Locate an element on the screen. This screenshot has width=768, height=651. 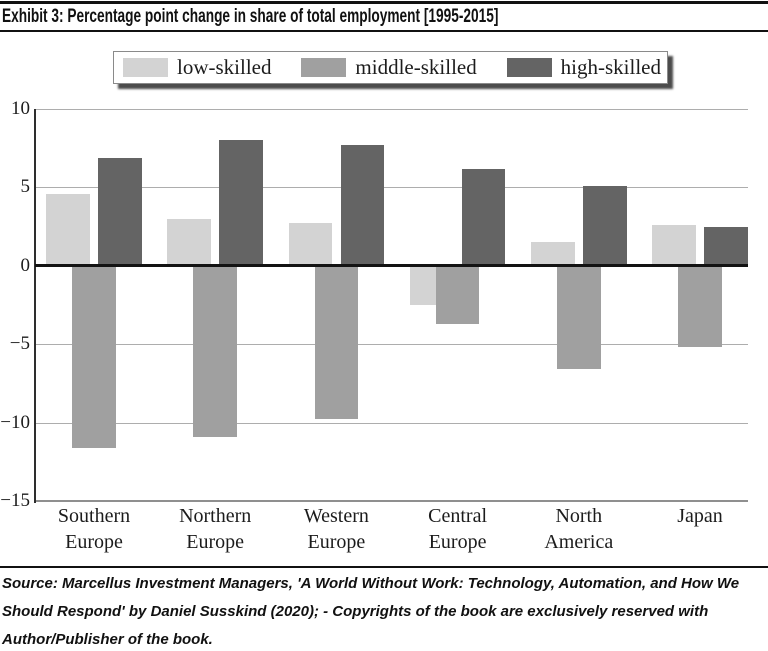
bar-low-skilled-northern-europe is located at coordinates (189, 242).